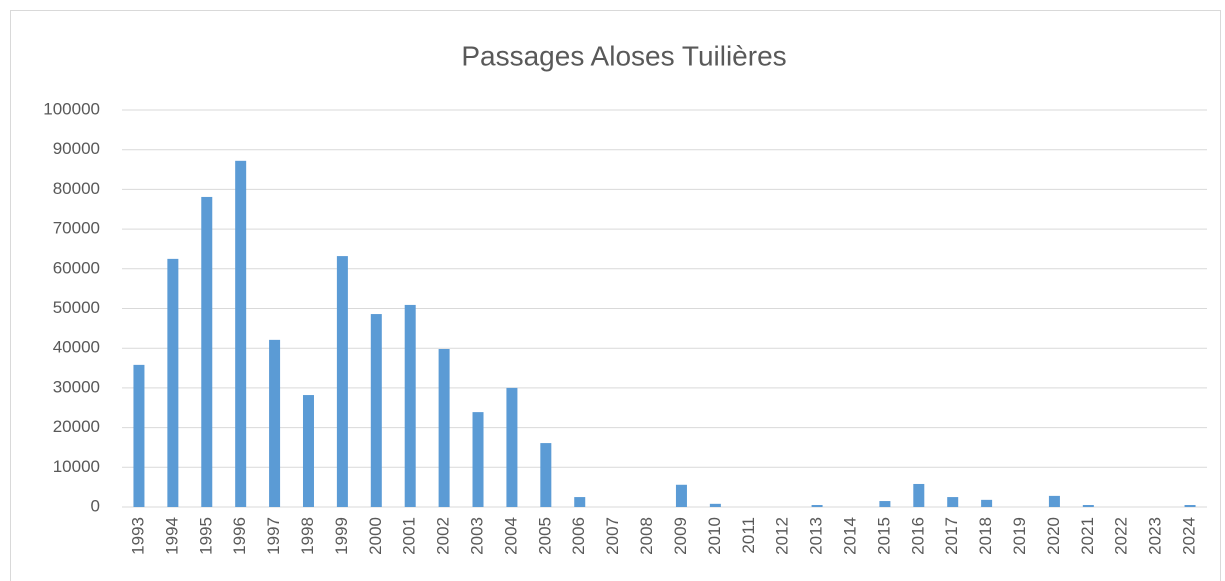 This screenshot has width=1225, height=581. Describe the element at coordinates (477, 536) in the screenshot. I see `x-tick-label: 2003` at that location.